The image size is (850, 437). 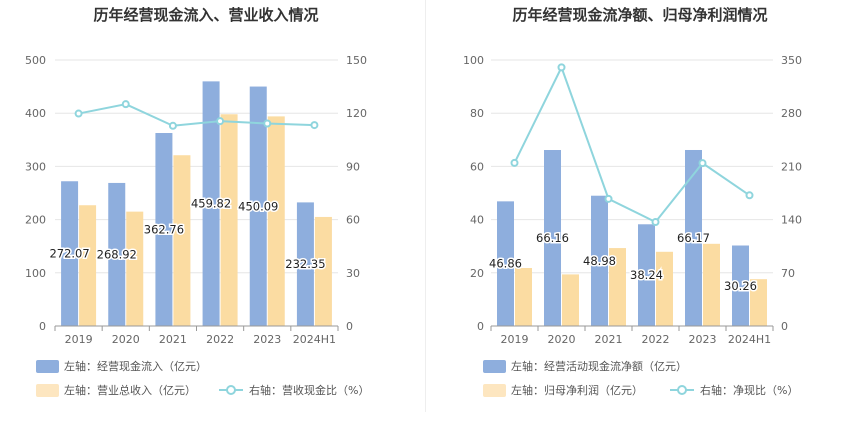 I want to click on legend-label: 右轴：营收现金比（%）, so click(x=309, y=390).